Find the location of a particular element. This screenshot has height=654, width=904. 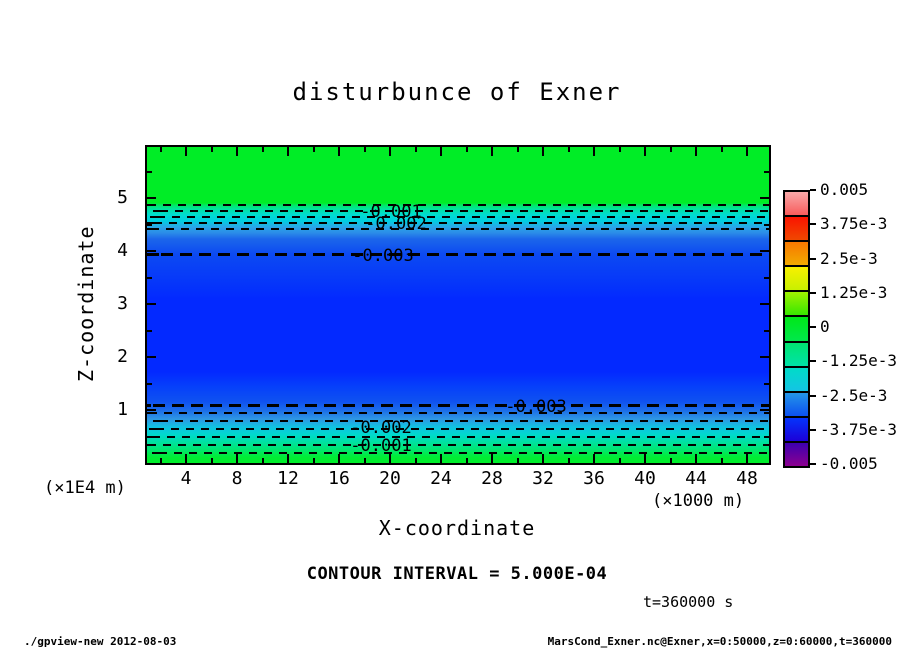

x-tick-label: 4 is located at coordinates (186, 478).